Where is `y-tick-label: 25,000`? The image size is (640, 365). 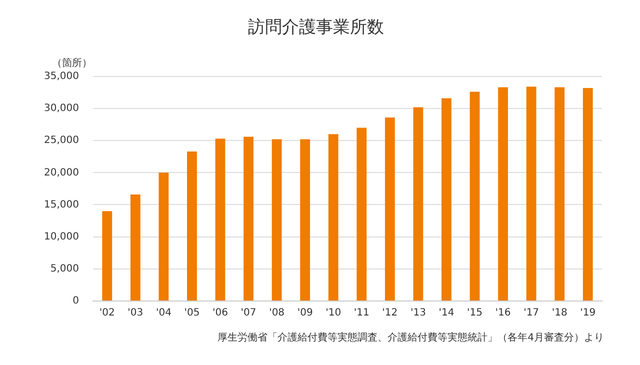
y-tick-label: 25,000 is located at coordinates (61, 140).